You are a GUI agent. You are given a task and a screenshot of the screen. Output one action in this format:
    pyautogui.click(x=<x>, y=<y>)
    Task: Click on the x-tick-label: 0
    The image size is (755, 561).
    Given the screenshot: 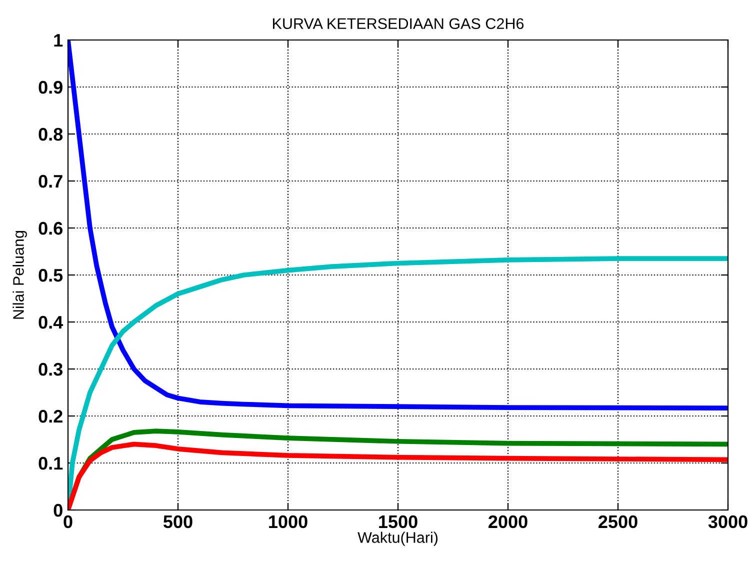 What is the action you would take?
    pyautogui.click(x=68, y=521)
    